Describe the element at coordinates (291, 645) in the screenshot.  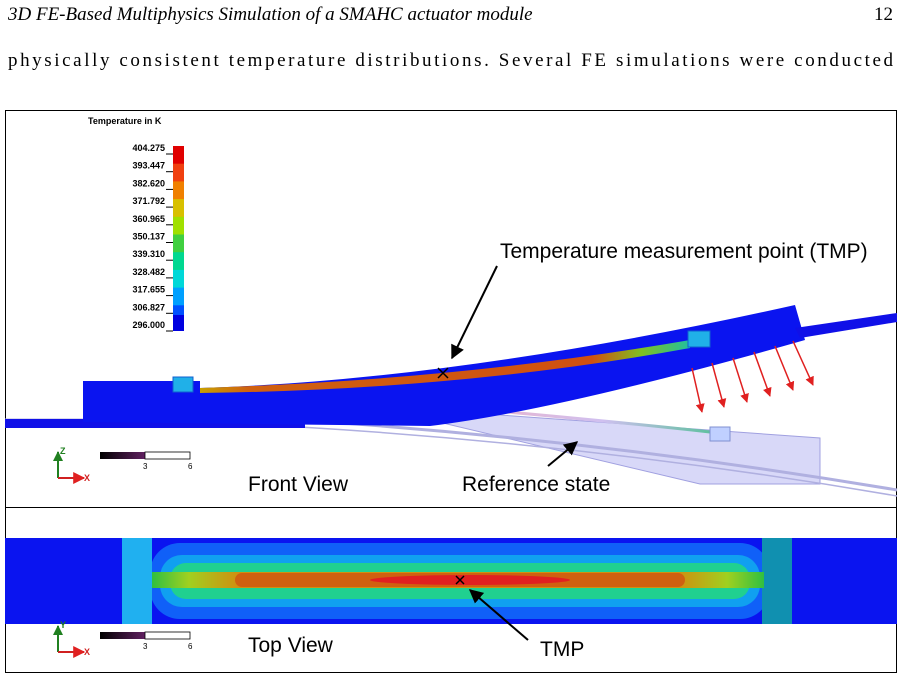
I see `view-label: Top View` at that location.